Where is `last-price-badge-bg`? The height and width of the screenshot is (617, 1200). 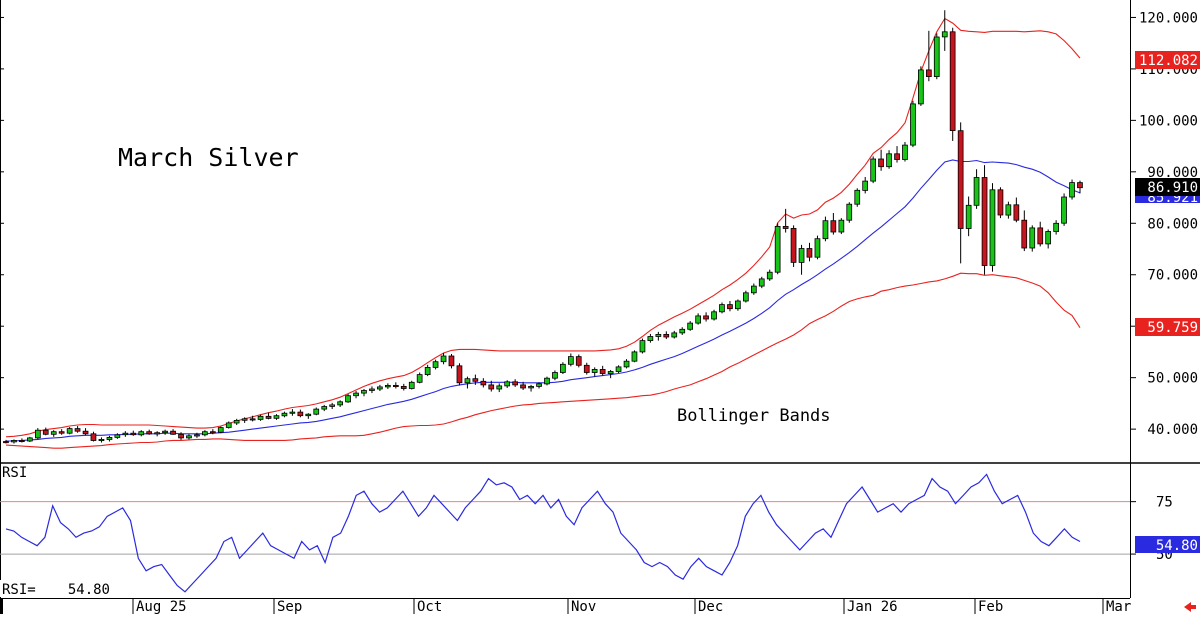
last-price-badge-bg is located at coordinates (1167, 187).